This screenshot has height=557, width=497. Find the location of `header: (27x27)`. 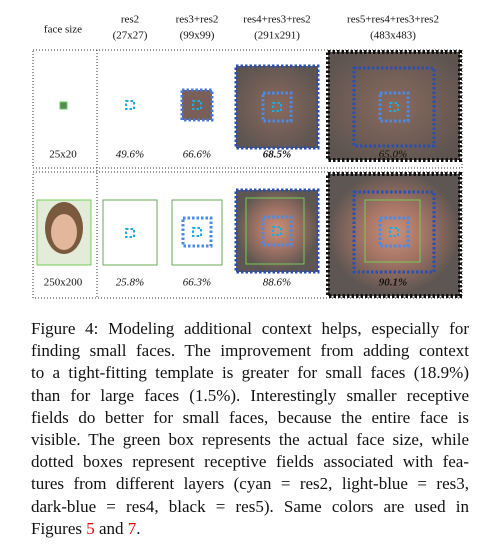

header: (27x27) is located at coordinates (130, 36).